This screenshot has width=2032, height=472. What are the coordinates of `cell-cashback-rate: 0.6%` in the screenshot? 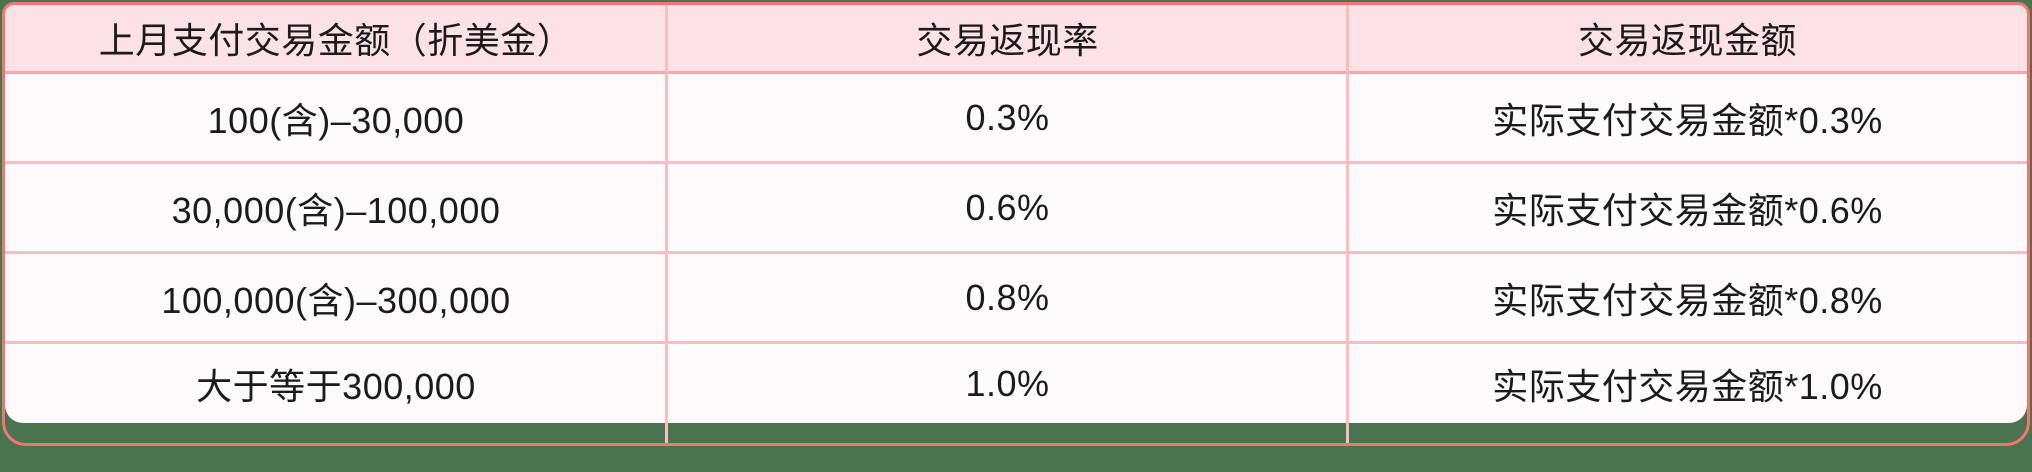 It's located at (1007, 207).